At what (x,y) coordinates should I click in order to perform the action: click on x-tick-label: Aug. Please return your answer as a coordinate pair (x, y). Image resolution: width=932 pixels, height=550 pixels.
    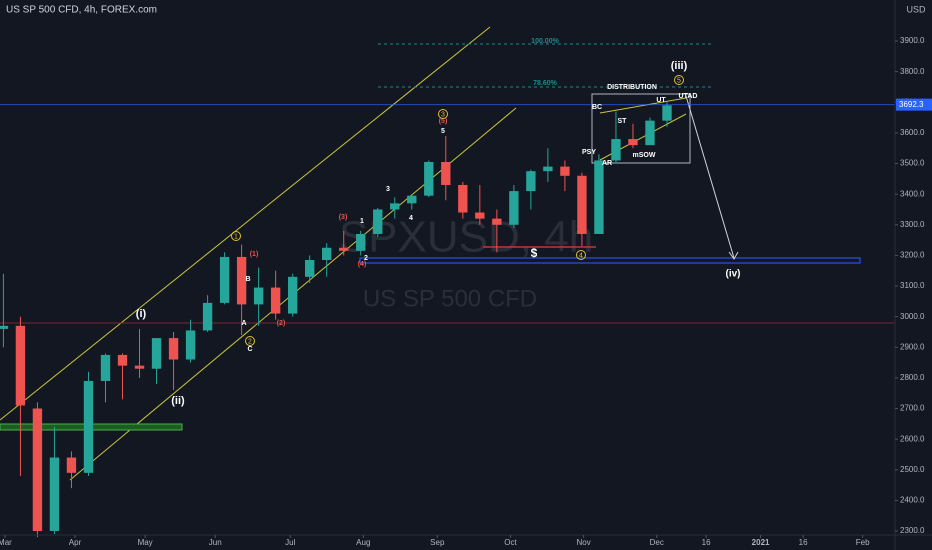
    Looking at the image, I should click on (363, 542).